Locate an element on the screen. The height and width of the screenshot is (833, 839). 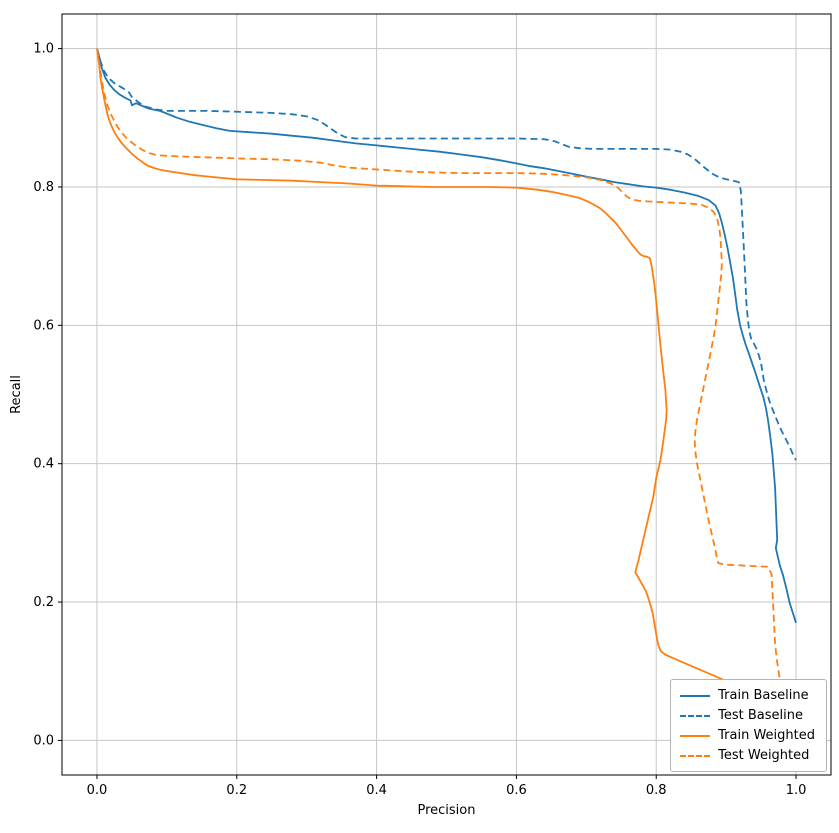
x-tick-label: 0.6 is located at coordinates (516, 790).